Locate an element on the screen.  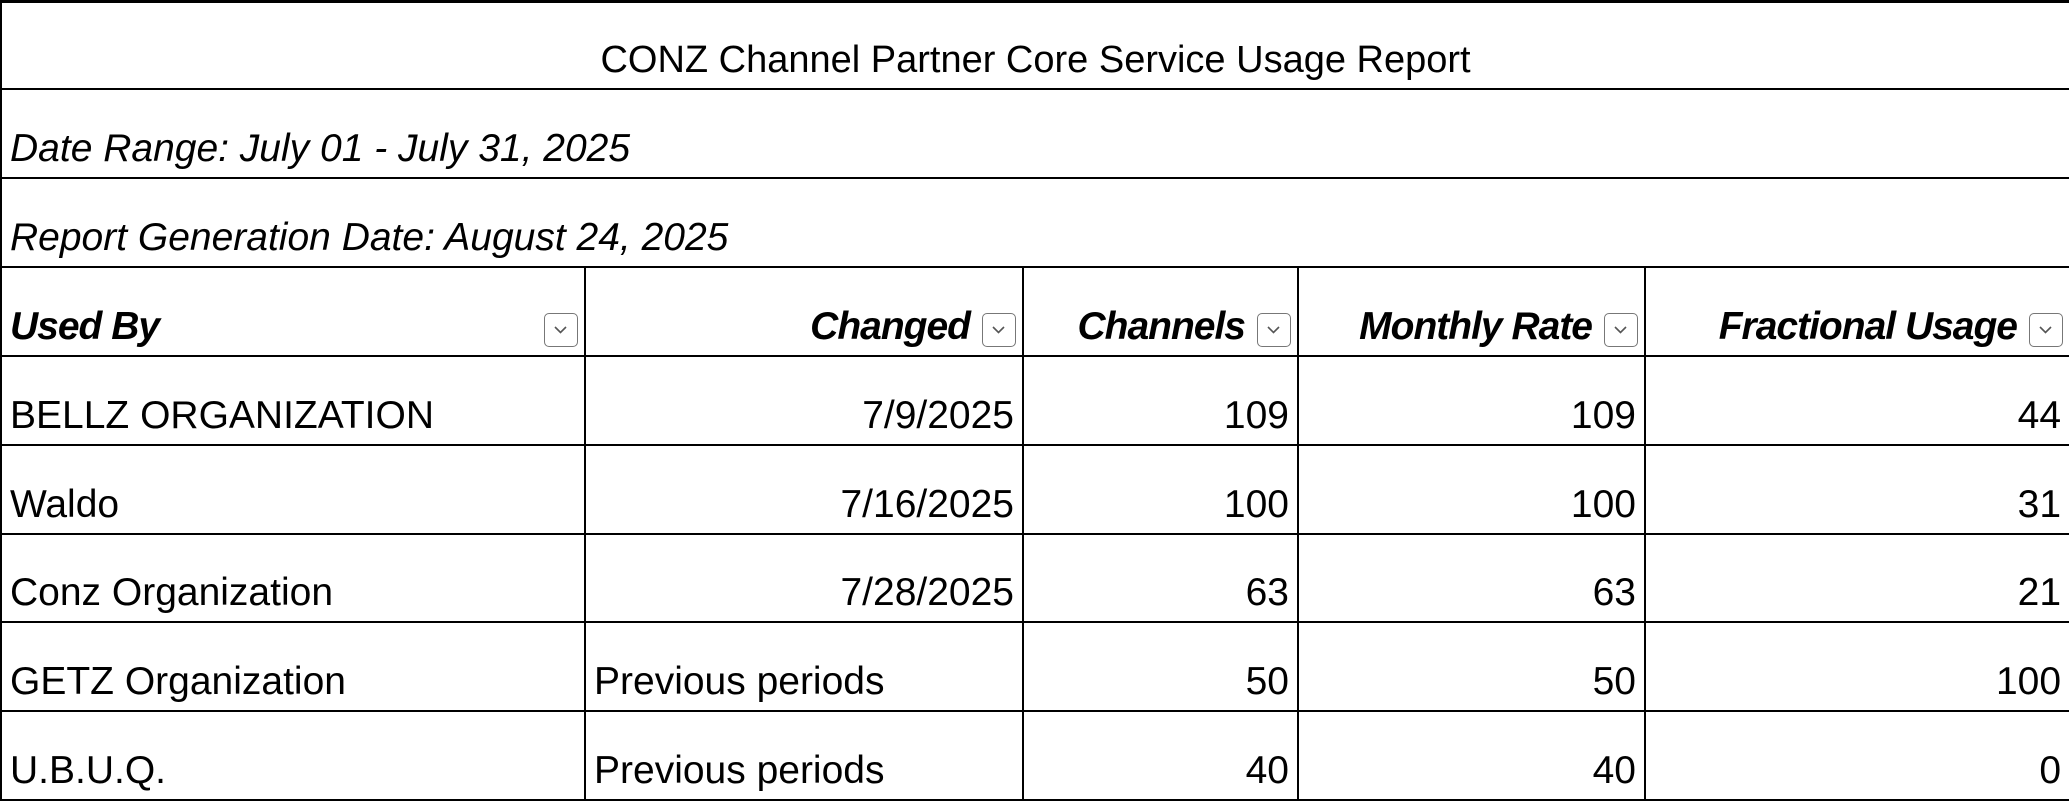
data-row: U.B.U.Q. Previous periods 40 40 0 is located at coordinates (1034, 755).